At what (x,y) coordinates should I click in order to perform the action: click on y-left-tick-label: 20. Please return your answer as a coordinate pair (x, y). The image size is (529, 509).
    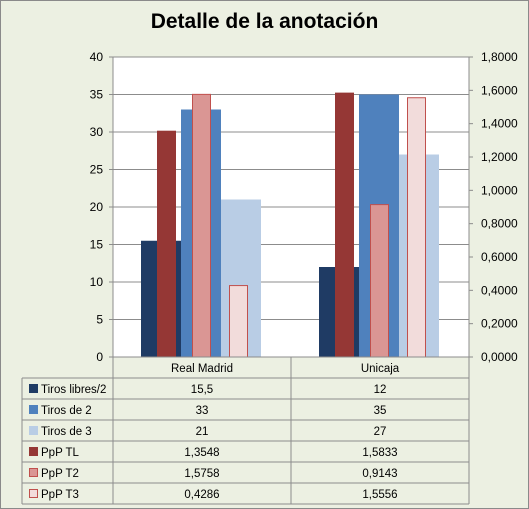
    Looking at the image, I should click on (97, 207).